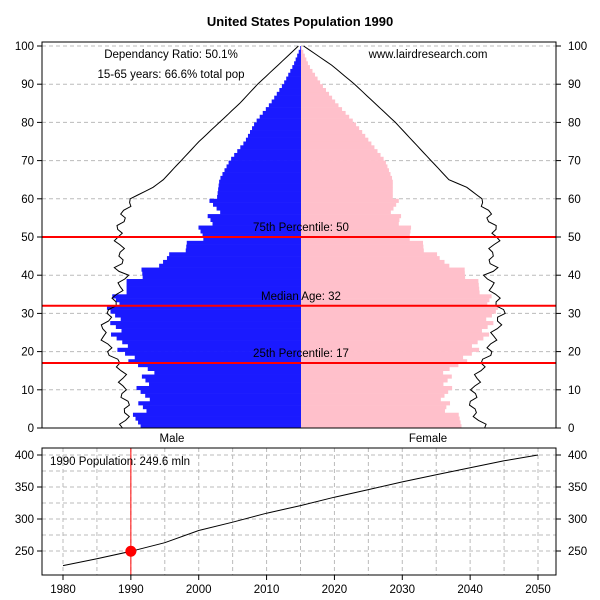  What do you see at coordinates (131, 551) in the screenshot?
I see `current-year-point` at bounding box center [131, 551].